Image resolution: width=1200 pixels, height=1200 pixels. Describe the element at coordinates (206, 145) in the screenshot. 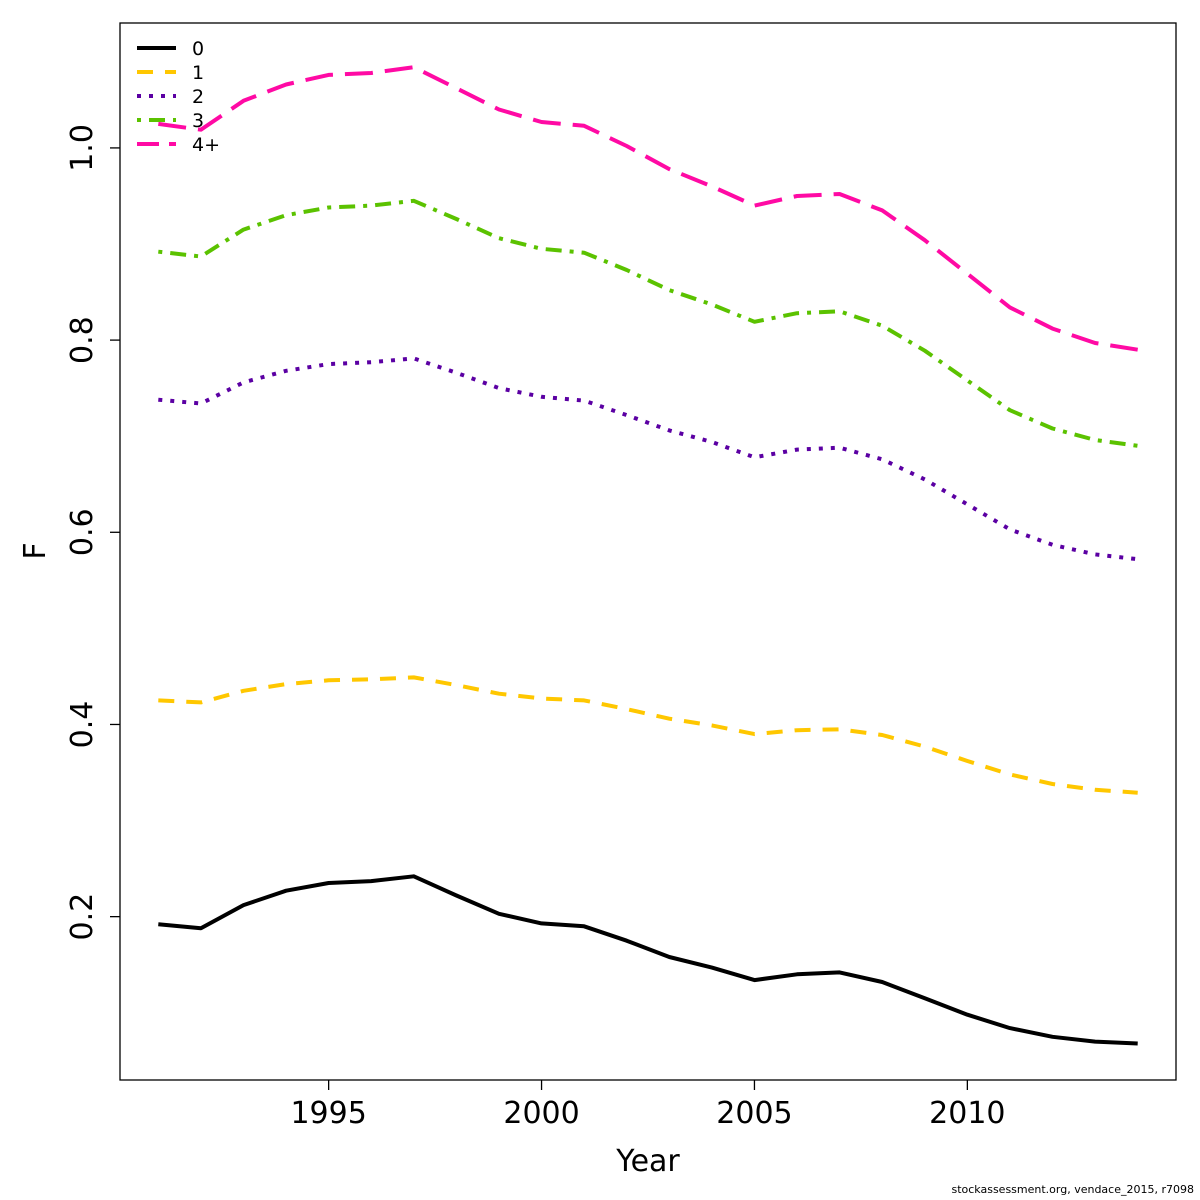

I see `legend-label: 4+` at that location.